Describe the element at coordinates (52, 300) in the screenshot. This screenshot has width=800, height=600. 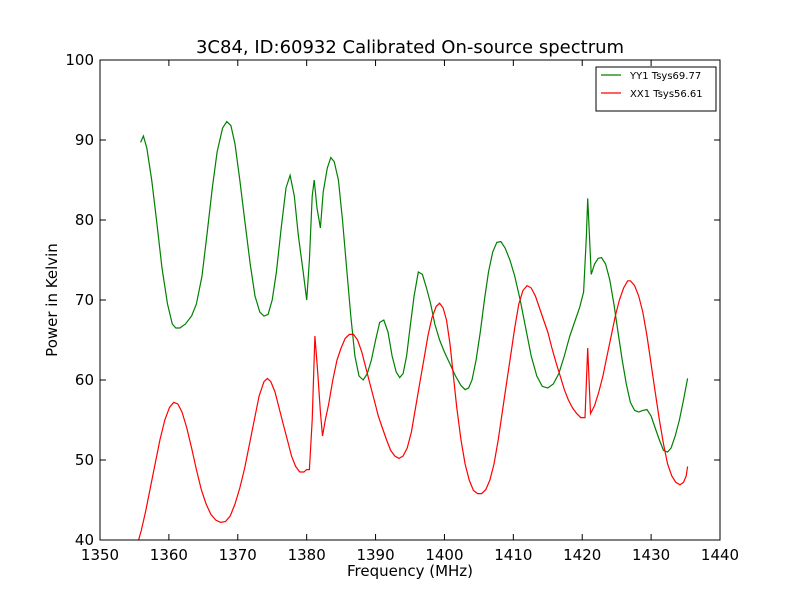
I see `y-axis-title: Power in Kelvin` at that location.